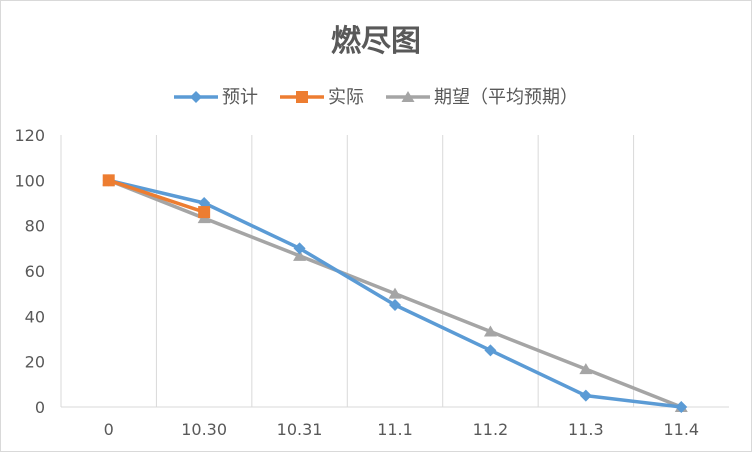 This screenshot has height=452, width=752. What do you see at coordinates (35, 362) in the screenshot?
I see `y-tick-label: 20` at bounding box center [35, 362].